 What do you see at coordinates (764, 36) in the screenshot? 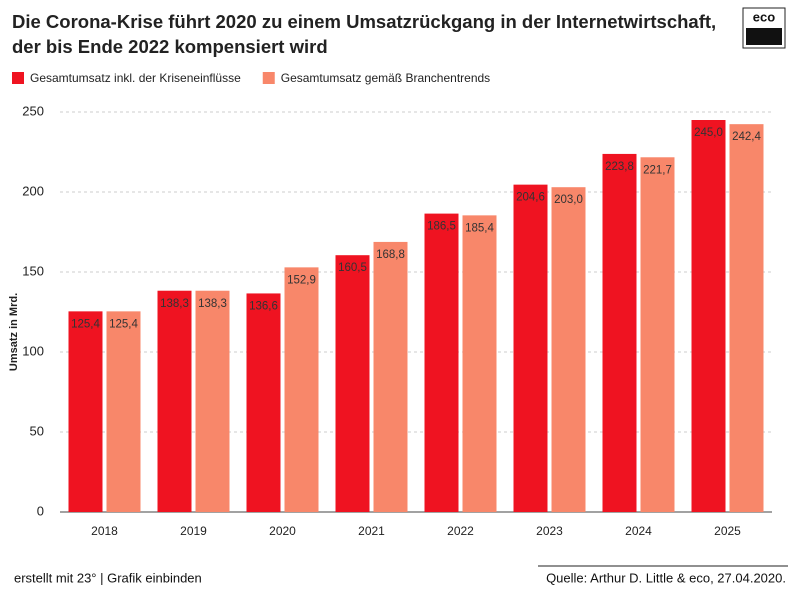
I see `logo-band` at bounding box center [764, 36].